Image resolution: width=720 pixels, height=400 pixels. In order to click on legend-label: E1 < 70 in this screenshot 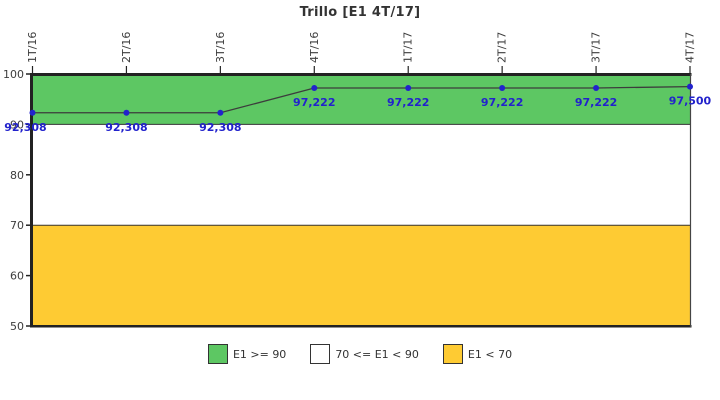, I will do `click(490, 354)`.